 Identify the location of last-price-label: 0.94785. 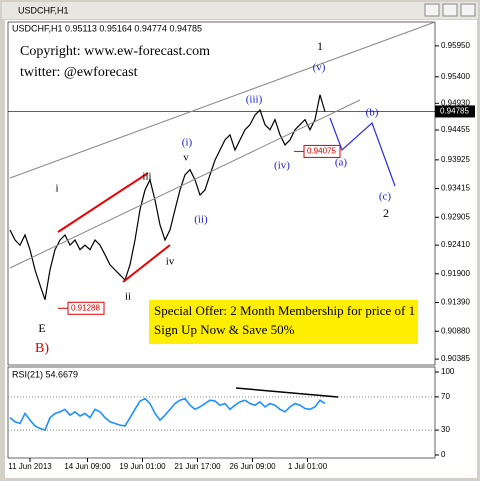
(454, 111).